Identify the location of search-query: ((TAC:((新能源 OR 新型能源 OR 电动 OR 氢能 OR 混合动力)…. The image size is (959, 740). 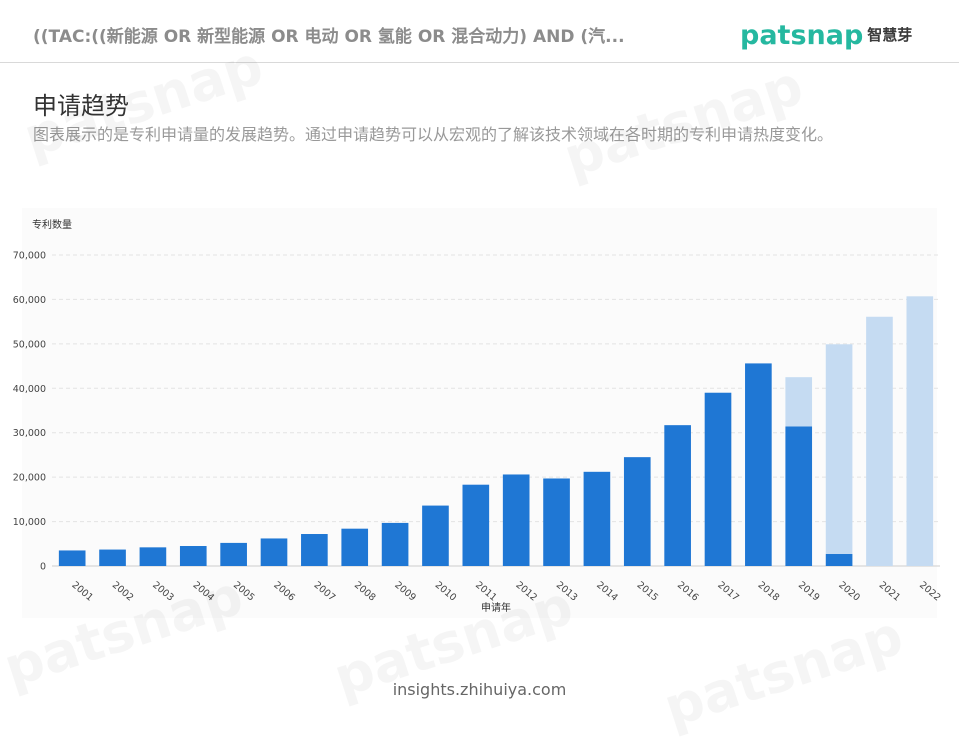
(329, 37).